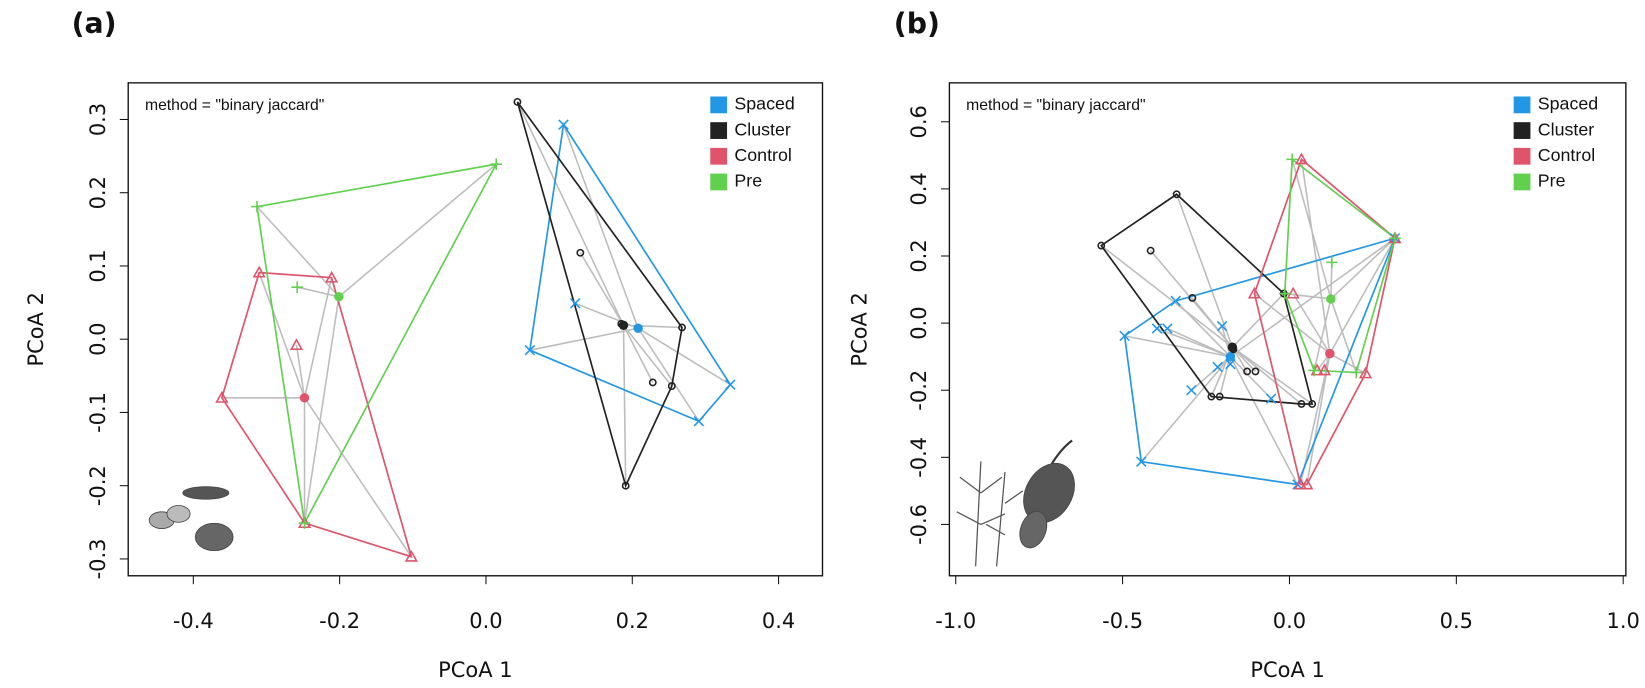 This screenshot has height=688, width=1645. What do you see at coordinates (632, 621) in the screenshot?
I see `x-tick-label: 0.2` at bounding box center [632, 621].